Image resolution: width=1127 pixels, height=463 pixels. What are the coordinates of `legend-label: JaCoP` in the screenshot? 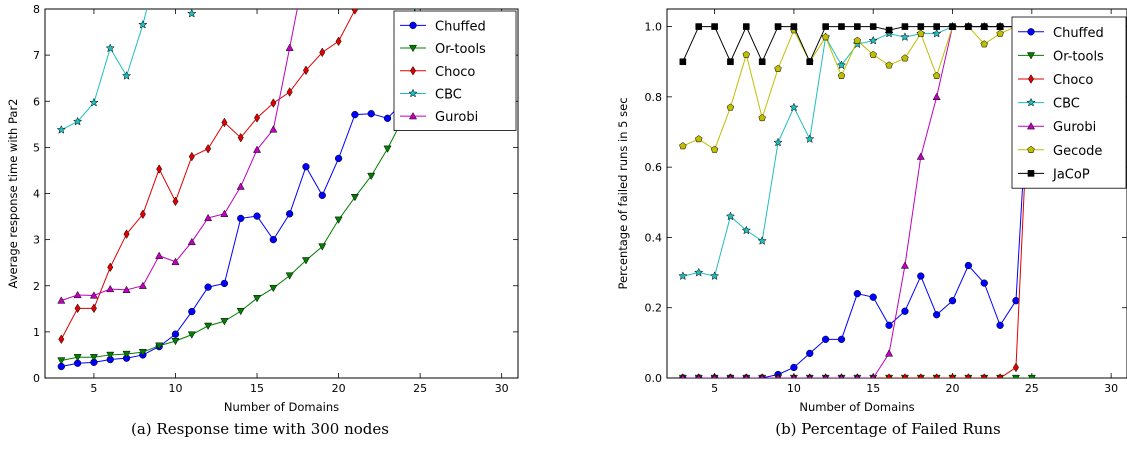 It's located at (1071, 174).